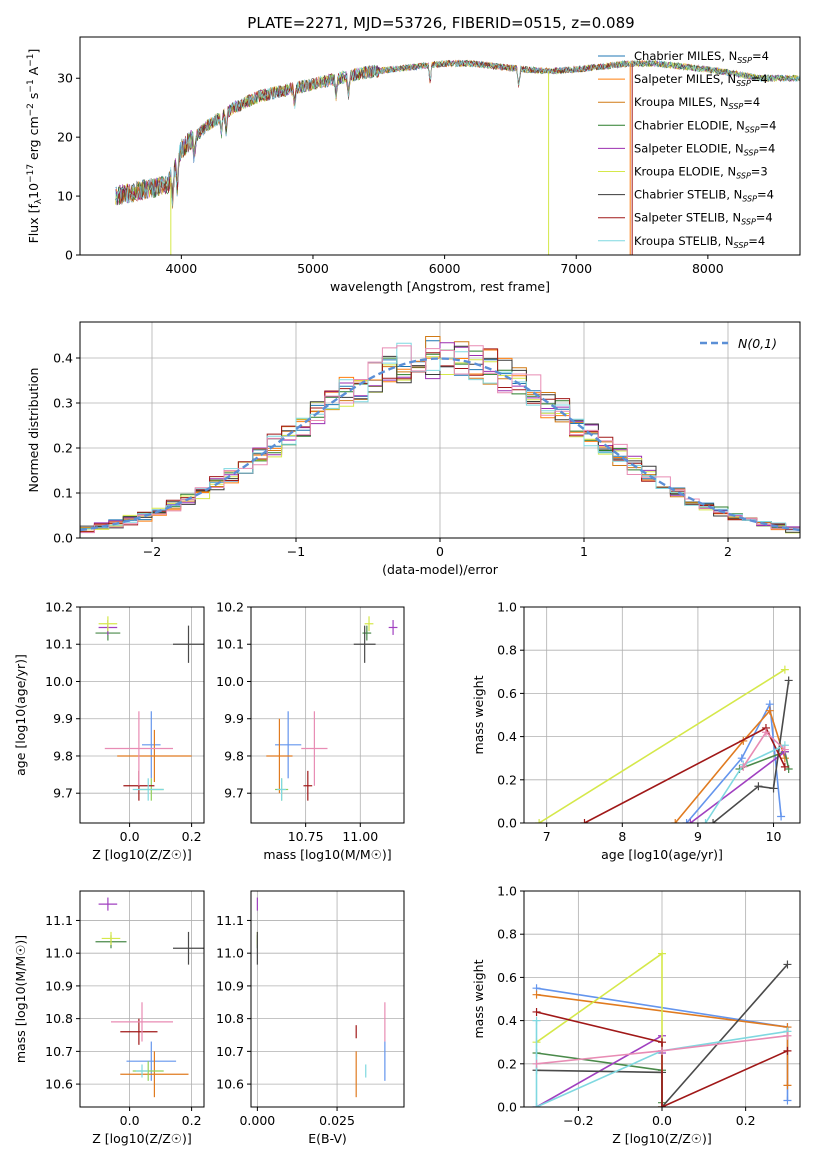  I want to click on spectrum-lines, so click(457, 157).